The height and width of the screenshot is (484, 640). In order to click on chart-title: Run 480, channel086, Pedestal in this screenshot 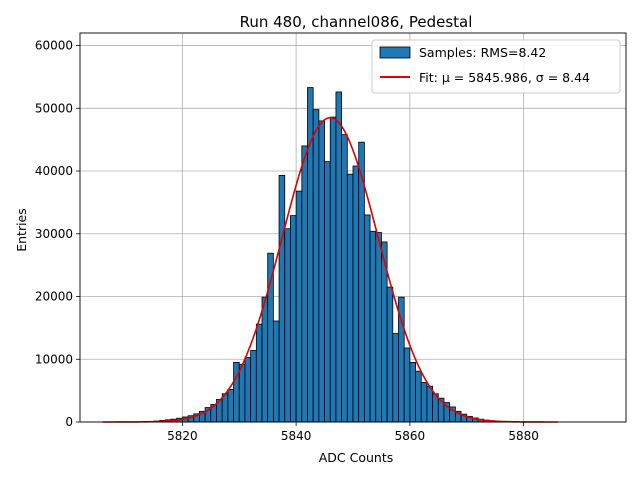, I will do `click(356, 22)`.